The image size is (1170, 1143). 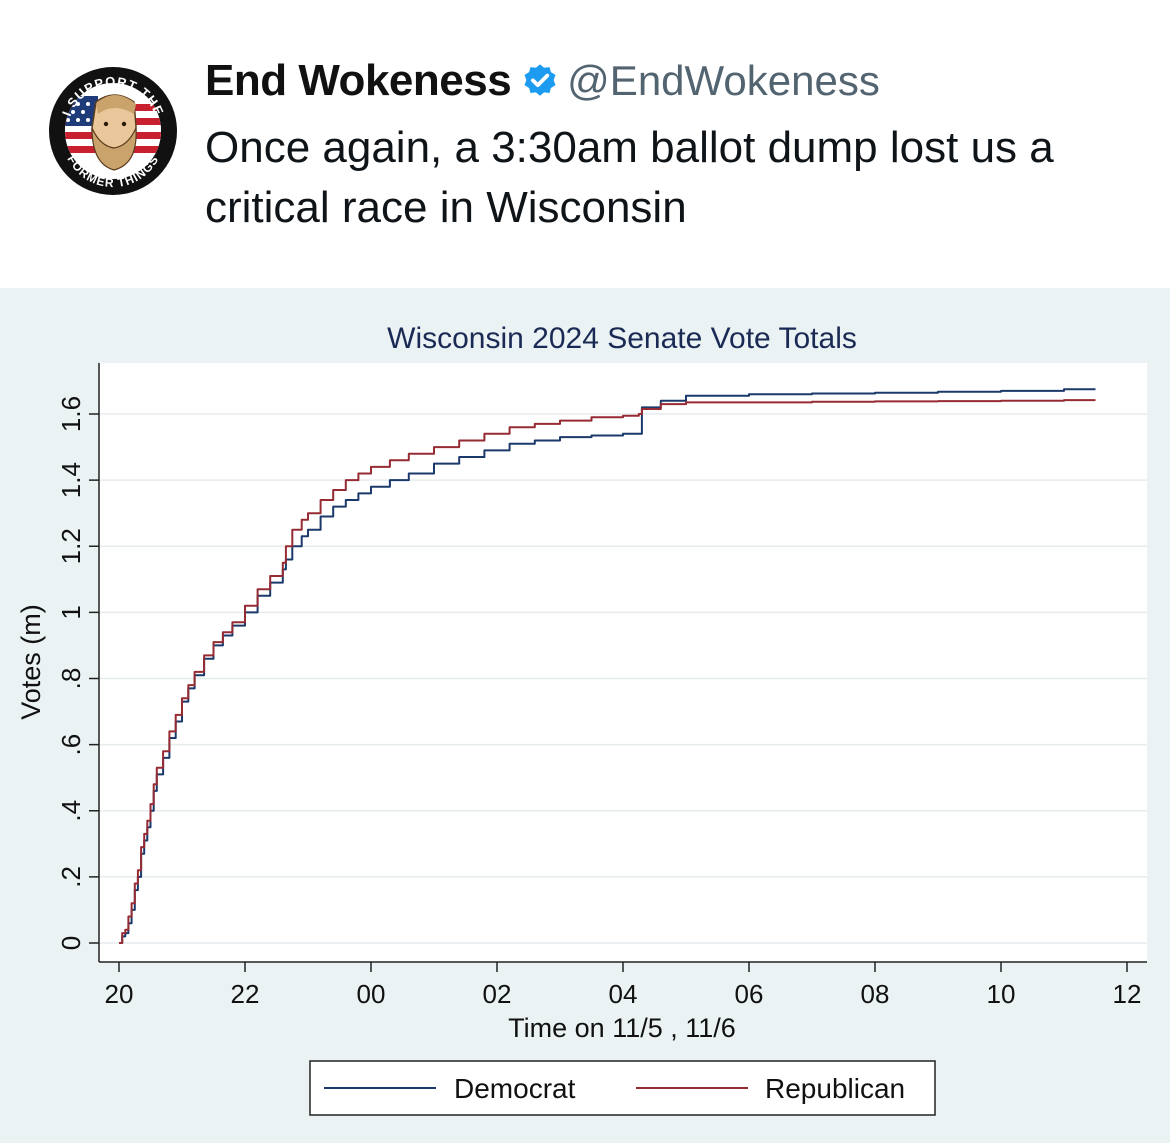 What do you see at coordinates (71, 811) in the screenshot?
I see `y-tick-label: .4` at bounding box center [71, 811].